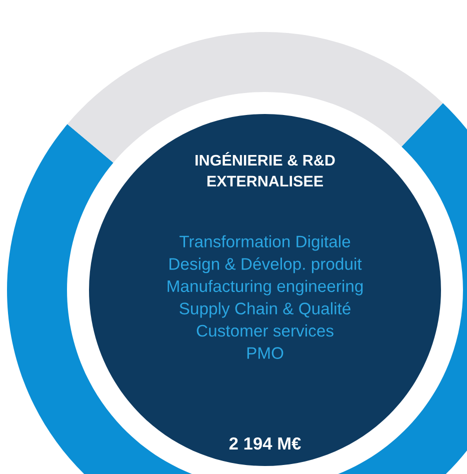 The height and width of the screenshot is (474, 467). What do you see at coordinates (266, 265) in the screenshot?
I see `text: Design & Dévelop. produit` at bounding box center [266, 265].